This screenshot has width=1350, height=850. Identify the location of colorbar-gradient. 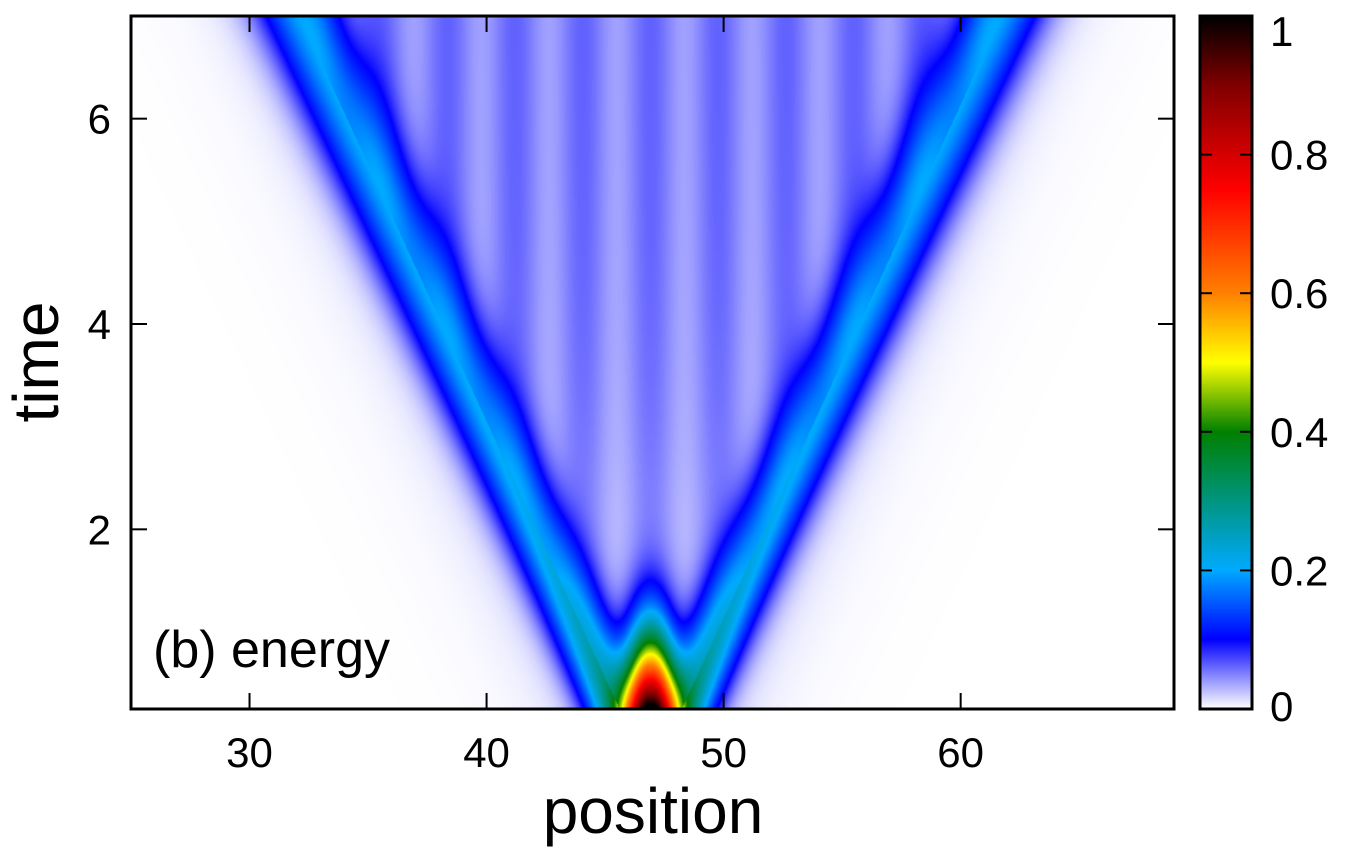
(1226, 362).